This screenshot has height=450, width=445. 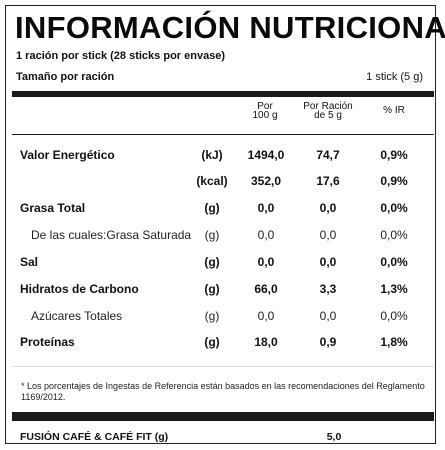 I want to click on header-ir: % IR, so click(x=394, y=110).